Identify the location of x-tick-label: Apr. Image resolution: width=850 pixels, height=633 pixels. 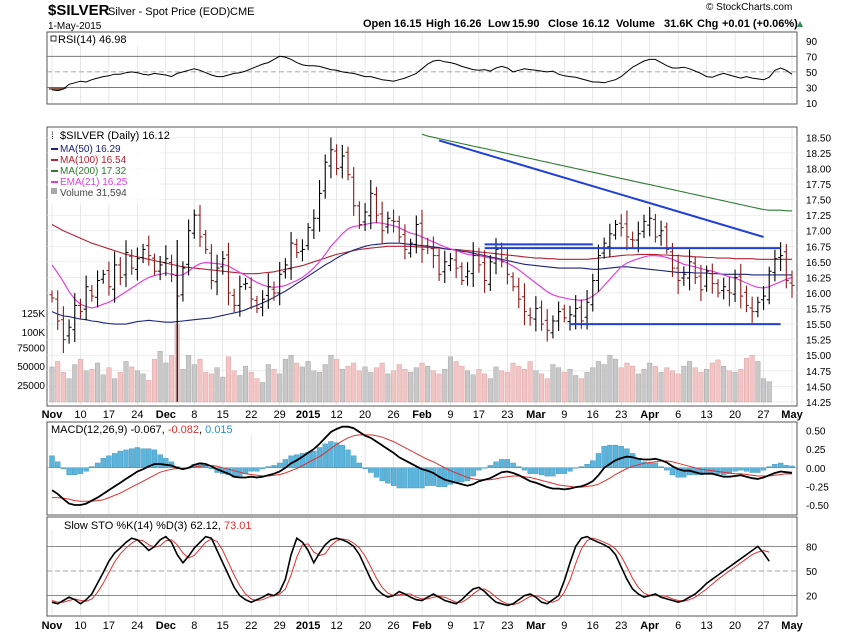
(650, 415).